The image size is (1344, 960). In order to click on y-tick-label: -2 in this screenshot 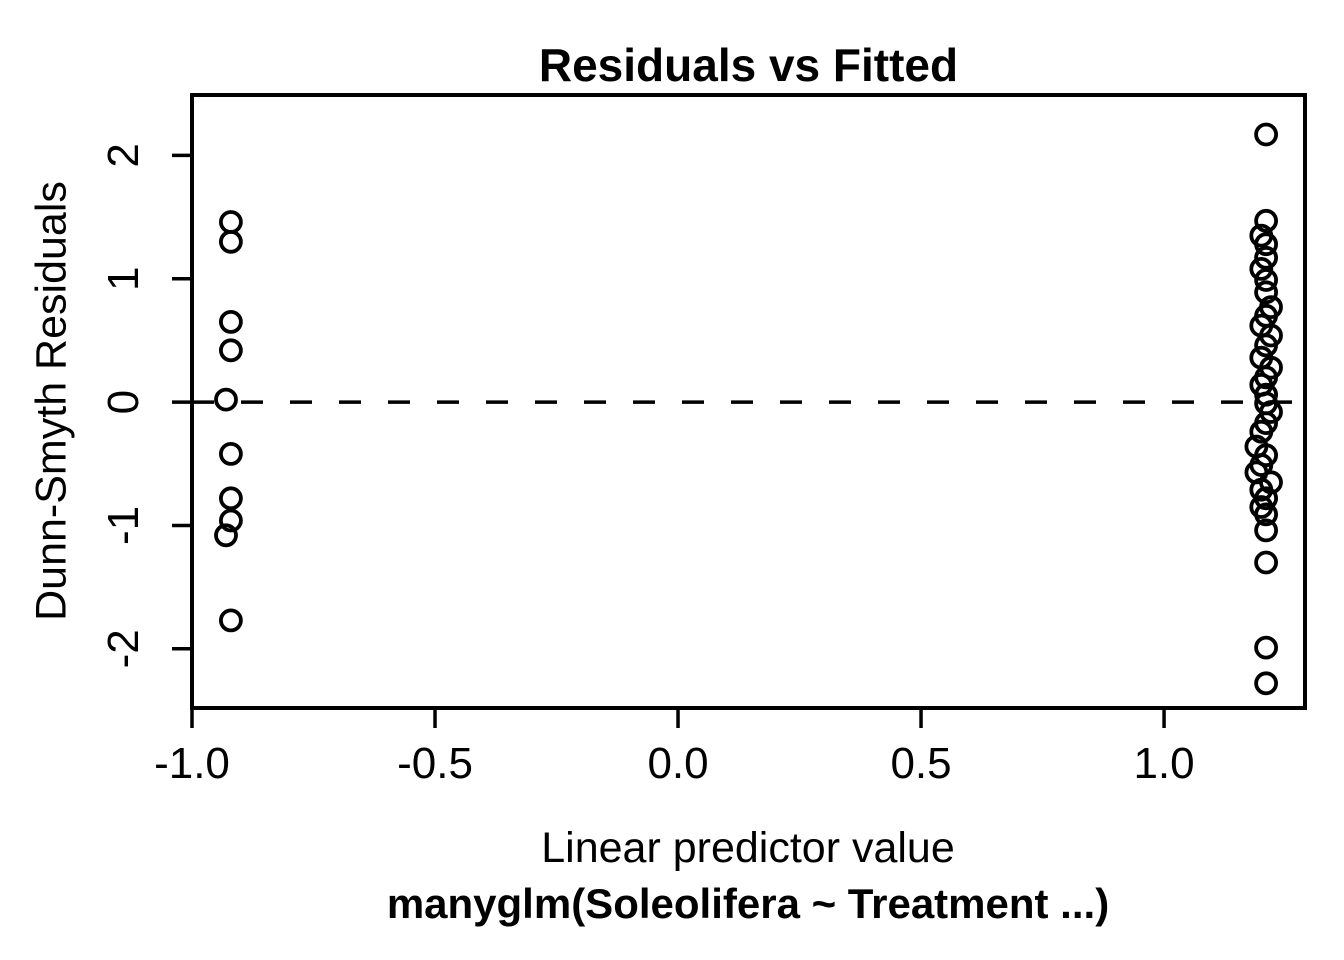, I will do `click(123, 648)`.